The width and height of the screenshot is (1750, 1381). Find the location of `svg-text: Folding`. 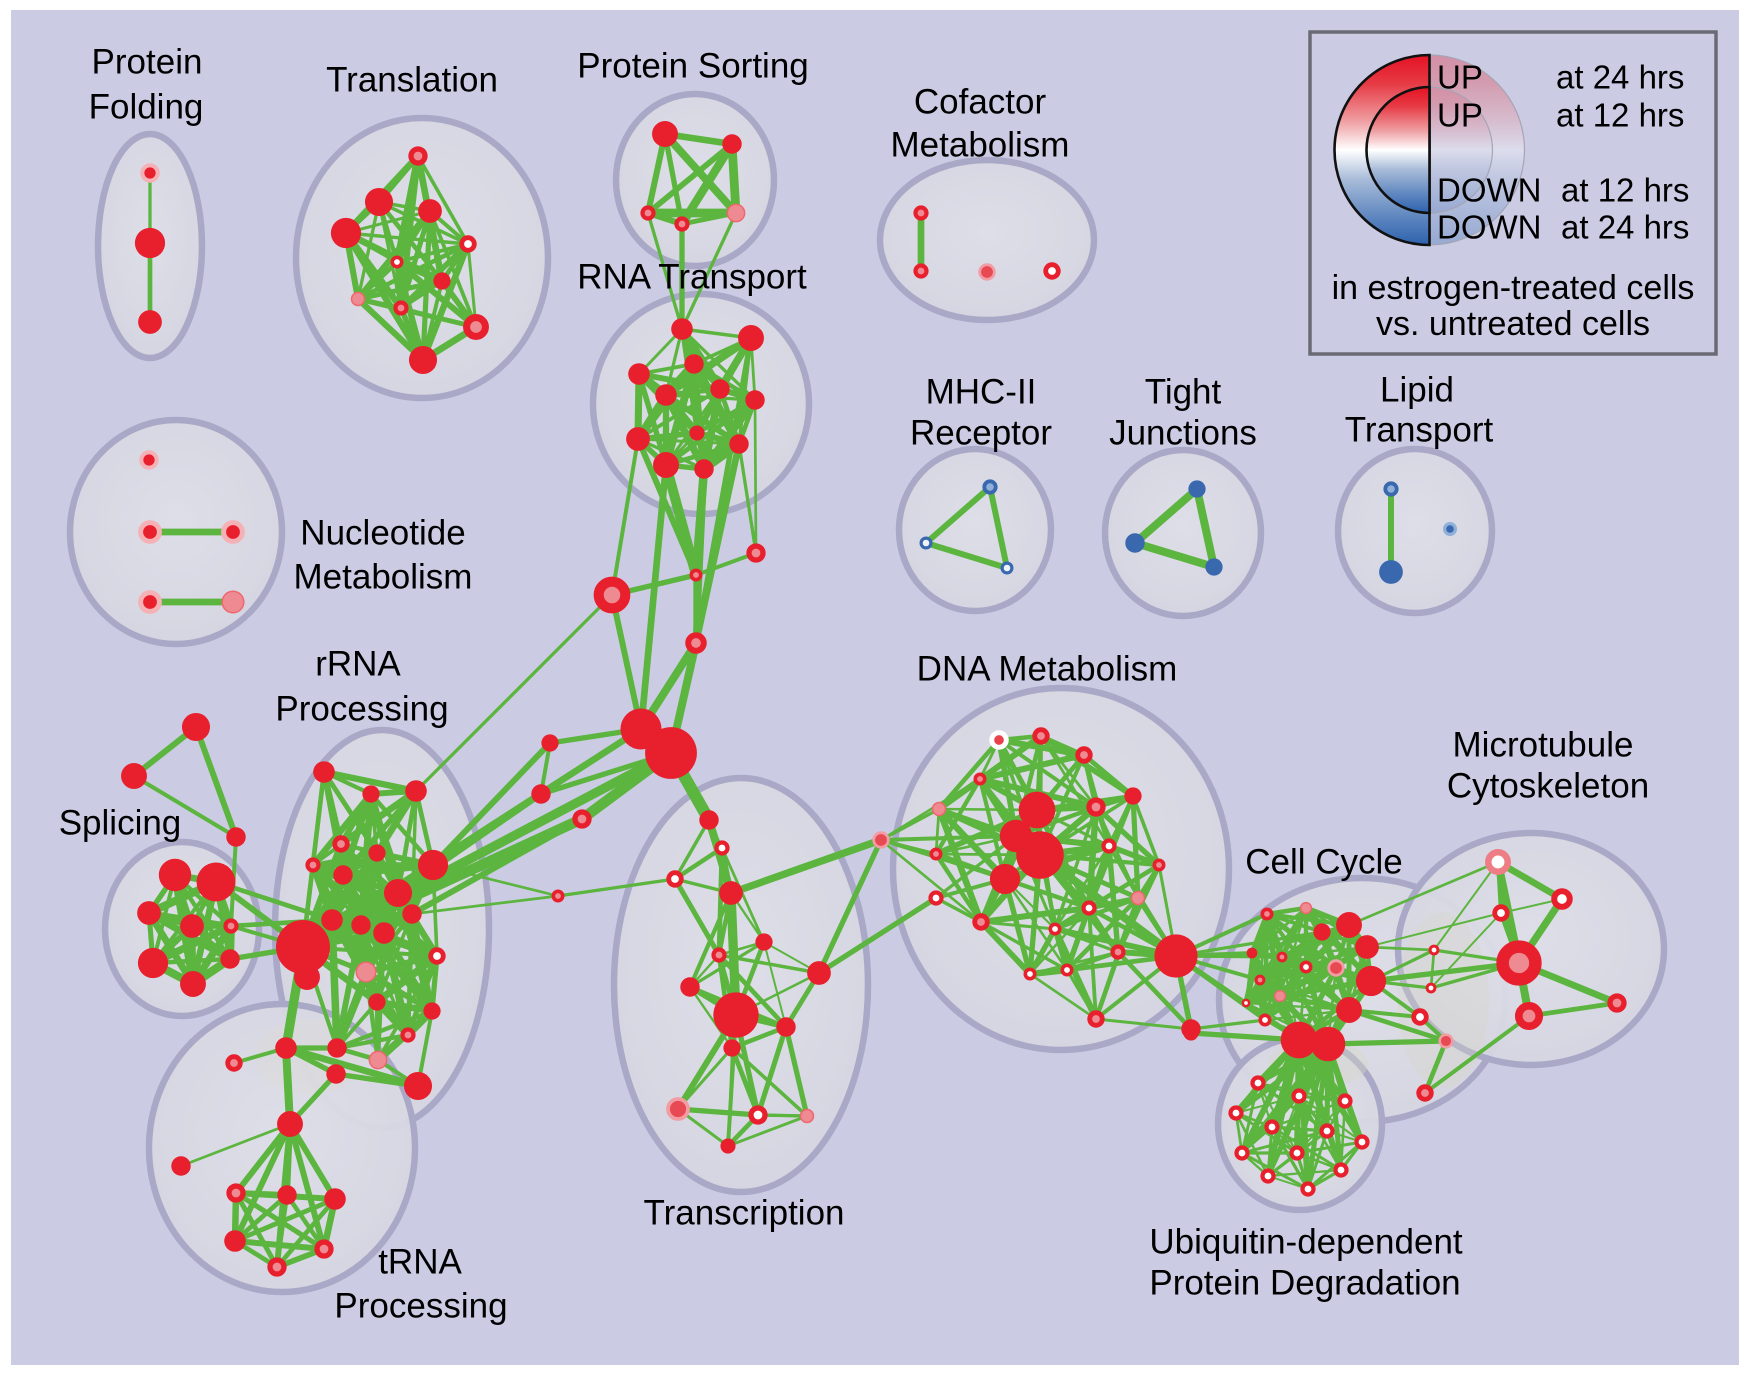

svg-text: Folding is located at coordinates (146, 107).